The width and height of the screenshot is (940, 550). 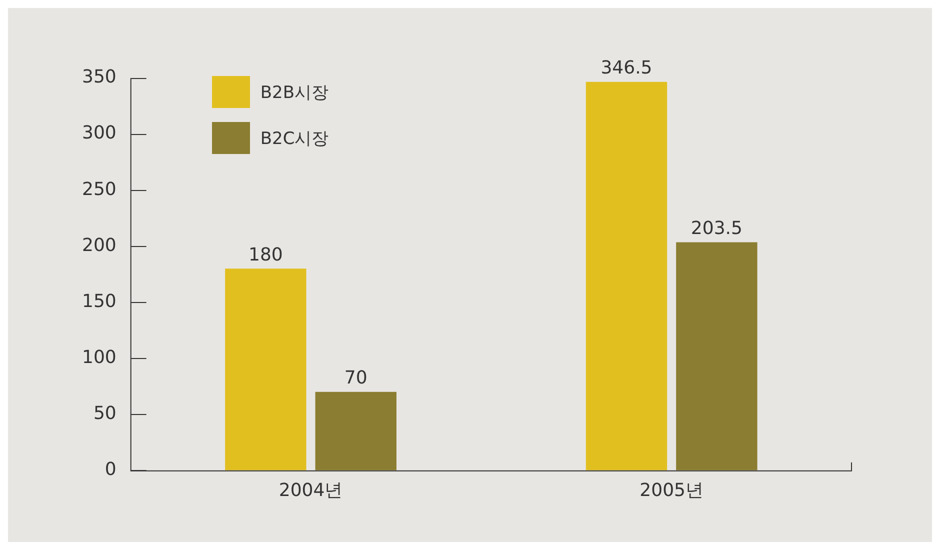 What do you see at coordinates (99, 189) in the screenshot?
I see `y-tick-label: 250` at bounding box center [99, 189].